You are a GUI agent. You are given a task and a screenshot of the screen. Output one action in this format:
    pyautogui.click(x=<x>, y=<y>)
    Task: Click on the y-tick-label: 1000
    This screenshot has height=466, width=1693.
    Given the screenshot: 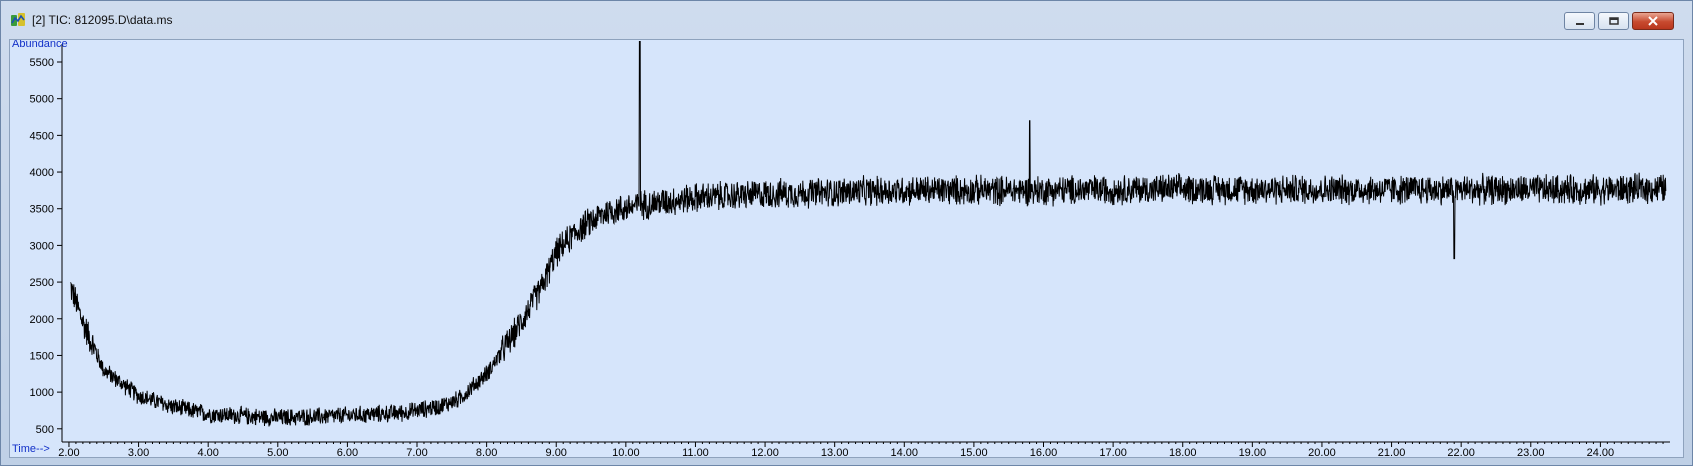 What is the action you would take?
    pyautogui.click(x=42, y=393)
    